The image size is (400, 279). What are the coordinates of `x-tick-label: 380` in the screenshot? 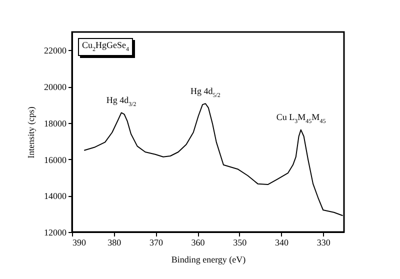 It's located at (115, 243).